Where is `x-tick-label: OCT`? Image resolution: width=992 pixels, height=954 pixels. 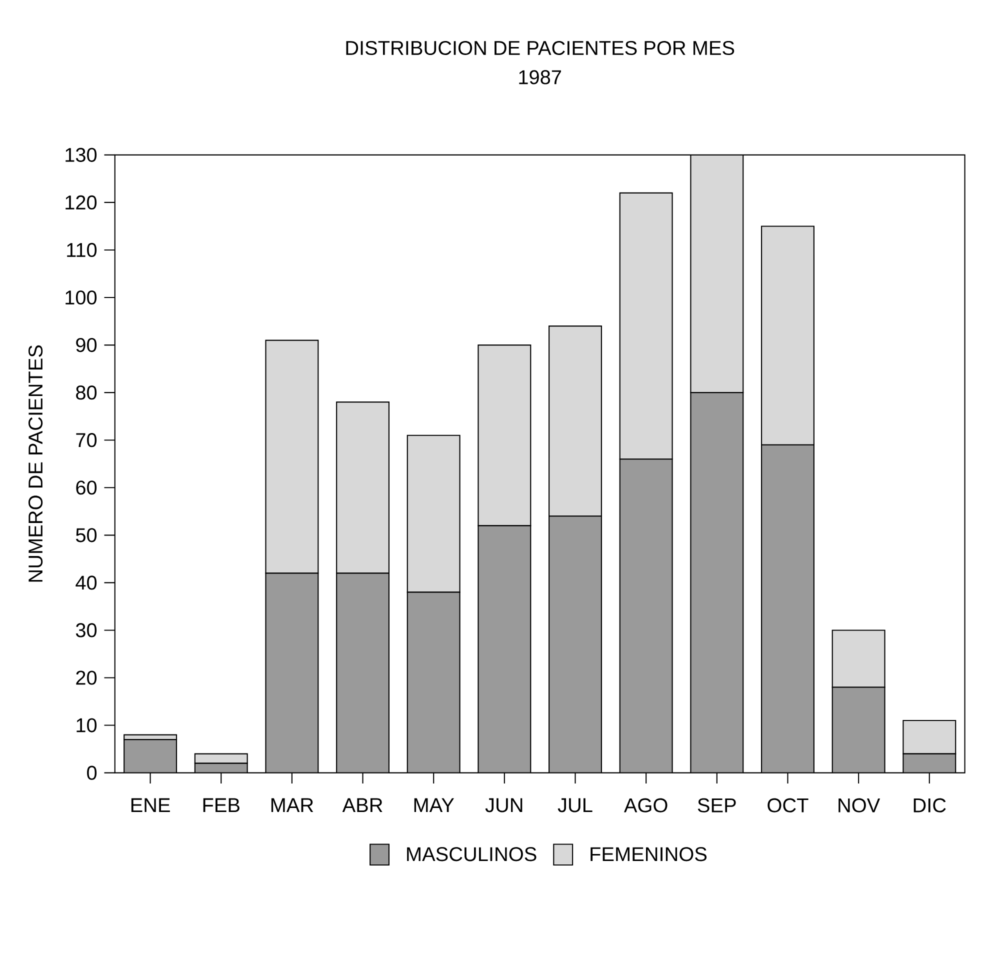
x-tick-label: OCT is located at coordinates (788, 805).